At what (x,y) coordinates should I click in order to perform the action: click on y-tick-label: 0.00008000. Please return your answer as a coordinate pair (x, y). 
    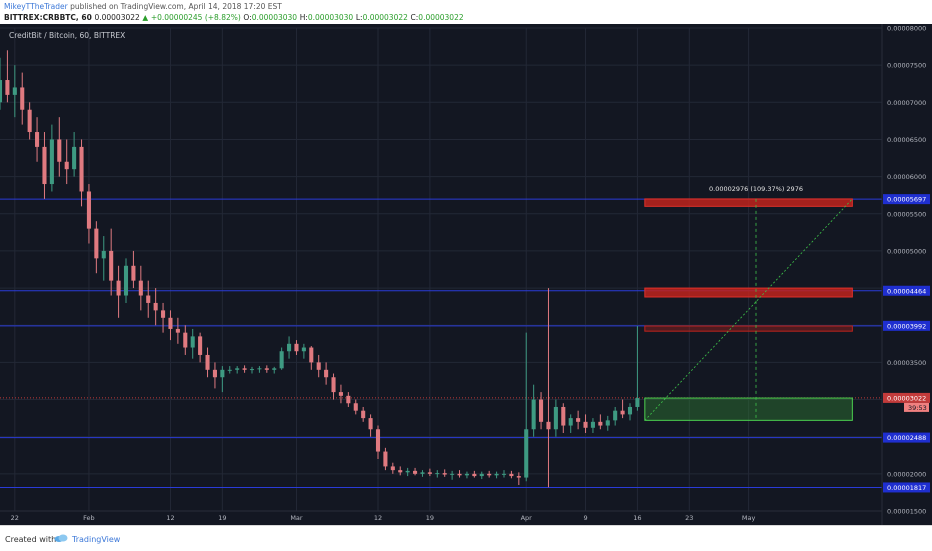
    Looking at the image, I should click on (906, 29).